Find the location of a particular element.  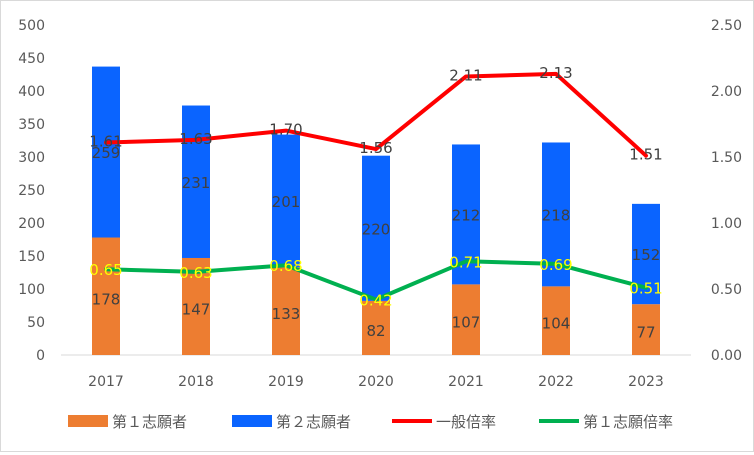

legend-general-ratio-label: 一般倍率 is located at coordinates (466, 422).